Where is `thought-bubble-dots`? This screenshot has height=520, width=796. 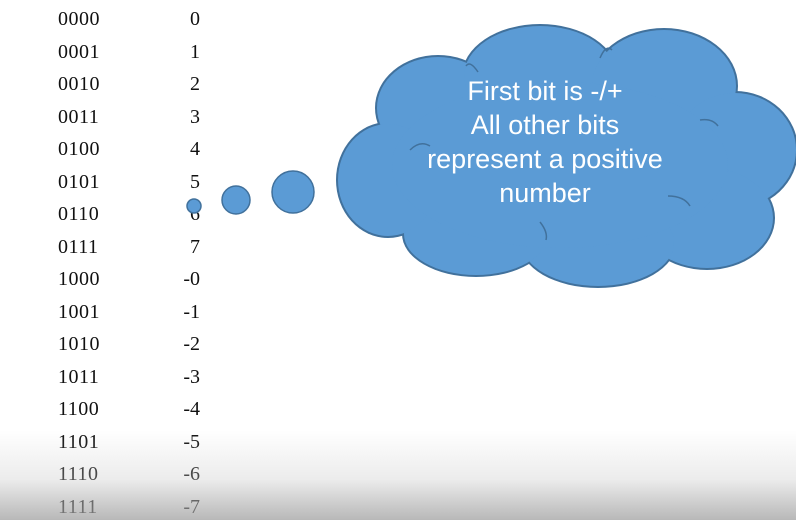
thought-bubble-dots is located at coordinates (250, 192).